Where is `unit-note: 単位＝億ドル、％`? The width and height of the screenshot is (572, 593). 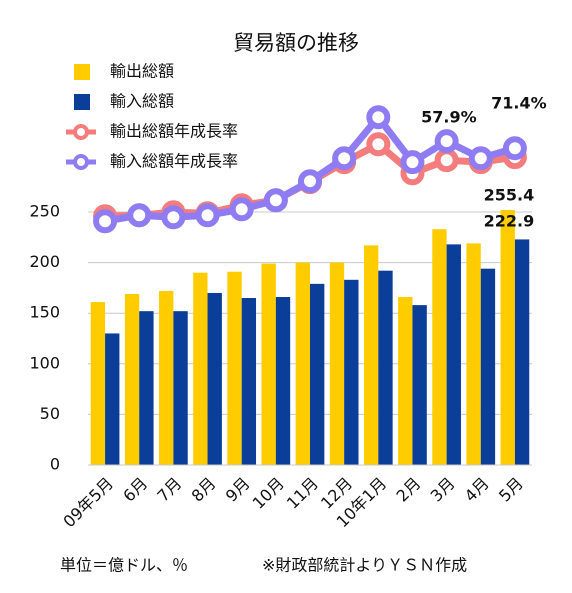
unit-note: 単位＝億ドル、％ is located at coordinates (124, 565).